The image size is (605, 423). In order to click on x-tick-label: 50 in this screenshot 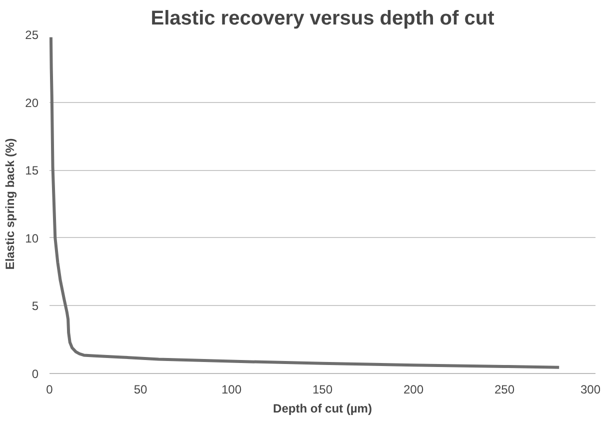, I will do `click(141, 389)`.